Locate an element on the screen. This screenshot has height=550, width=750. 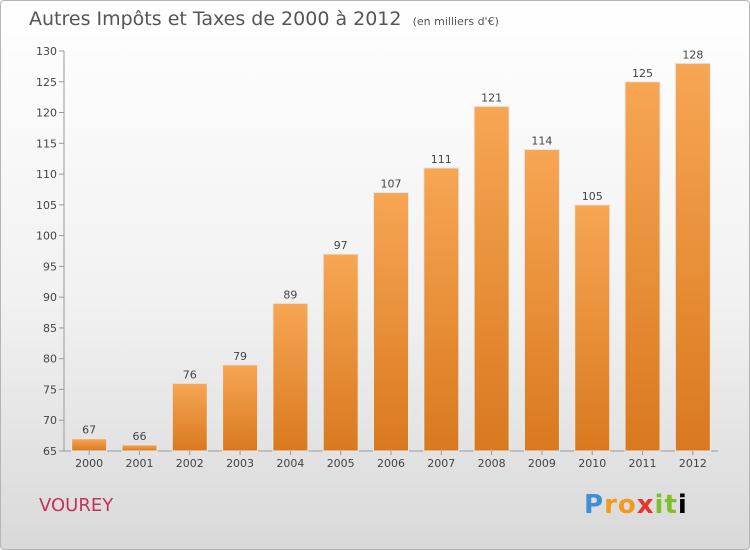
x-tick-label: 2007 is located at coordinates (441, 463).